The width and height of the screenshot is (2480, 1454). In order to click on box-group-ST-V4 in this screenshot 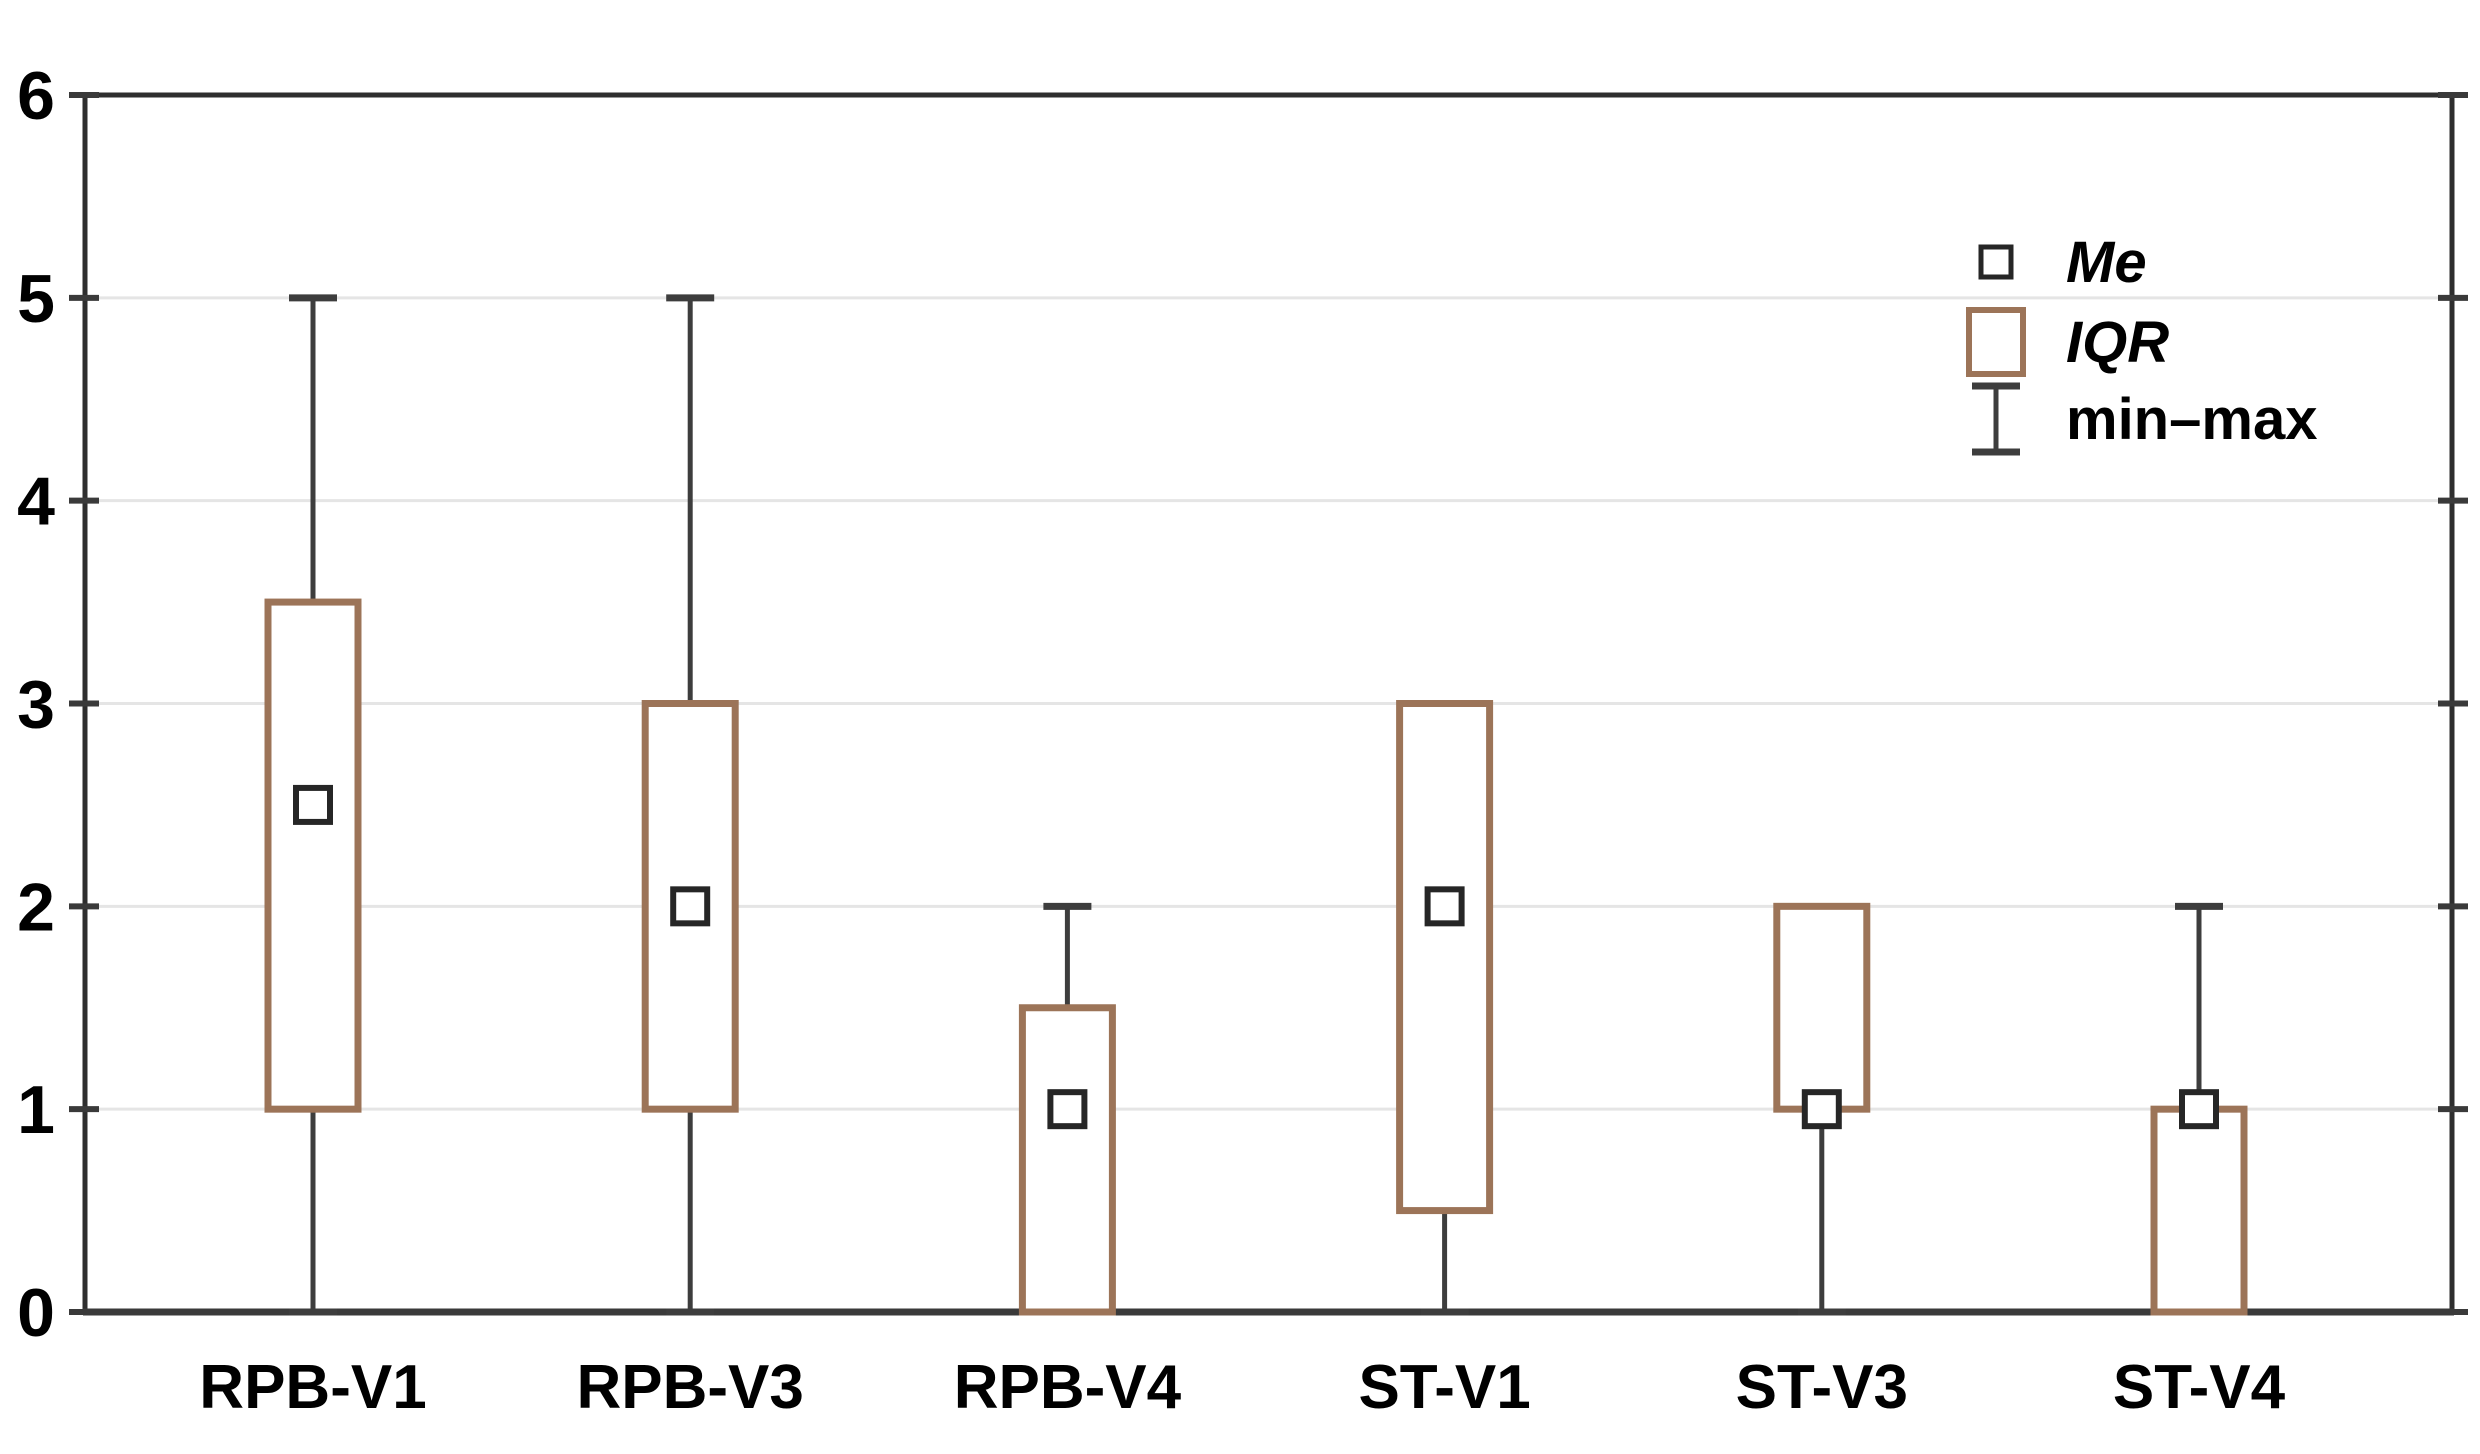, I will do `click(2199, 1109)`.